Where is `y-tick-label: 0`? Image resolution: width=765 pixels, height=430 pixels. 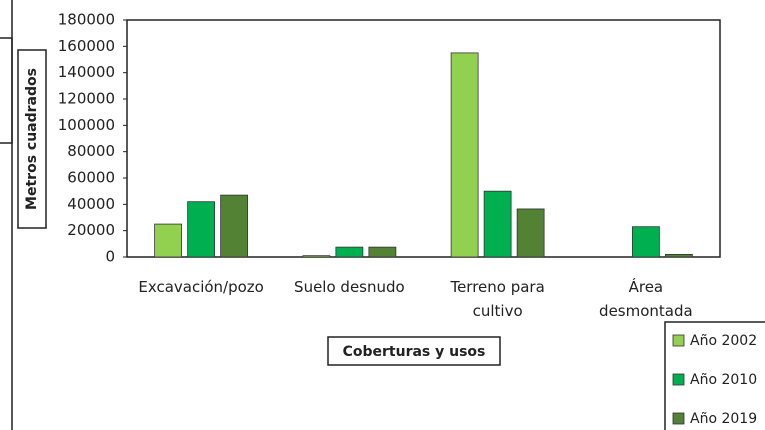 y-tick-label: 0 is located at coordinates (110, 257).